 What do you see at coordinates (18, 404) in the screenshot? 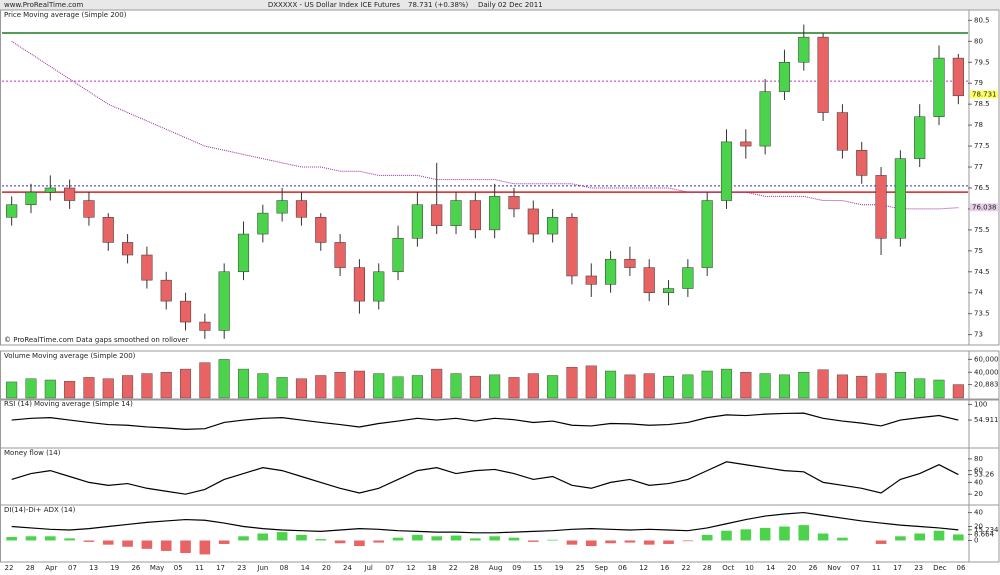
I see `panel-label: RSI (14)` at bounding box center [18, 404].